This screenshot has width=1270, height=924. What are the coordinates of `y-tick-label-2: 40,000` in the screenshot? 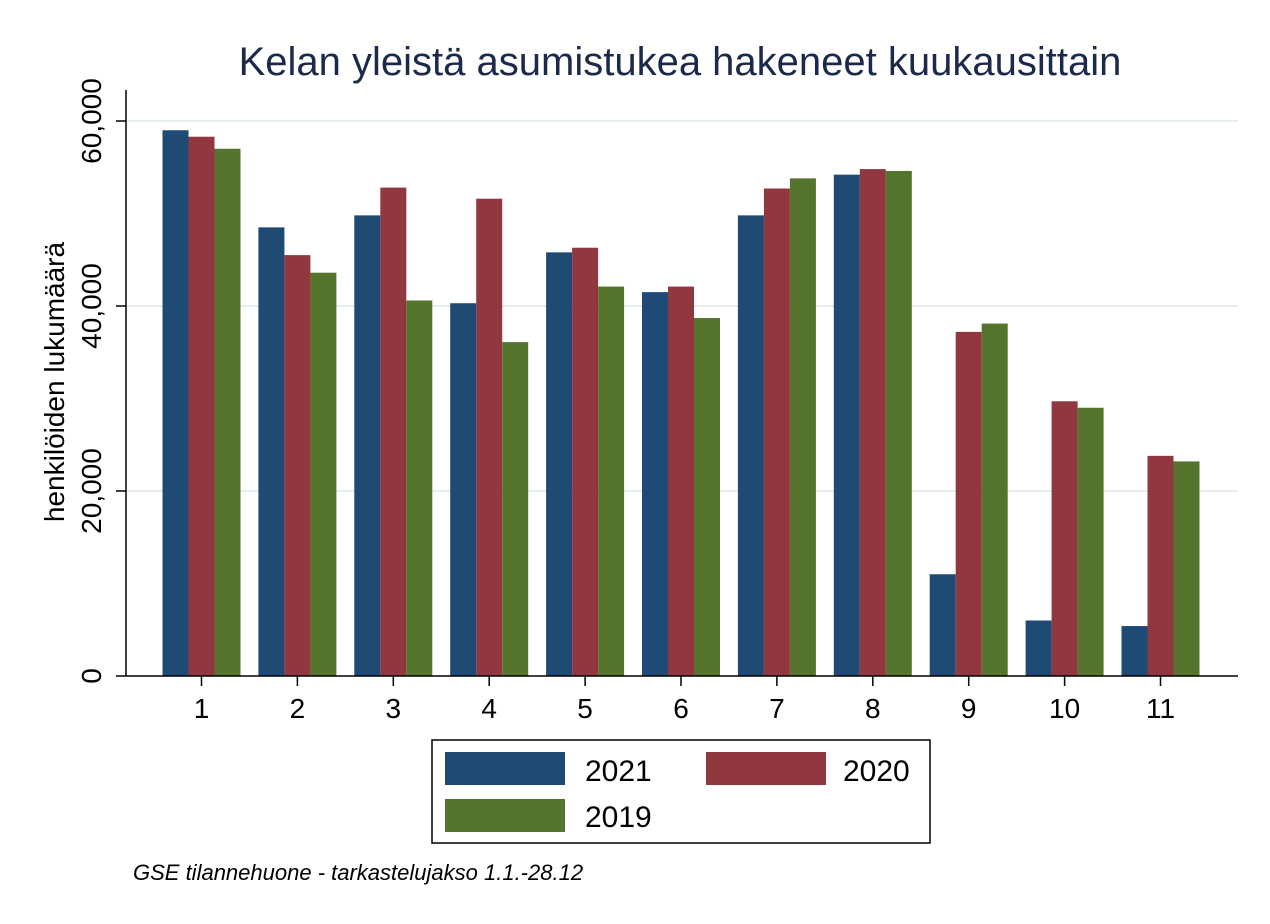 It's located at (91, 306).